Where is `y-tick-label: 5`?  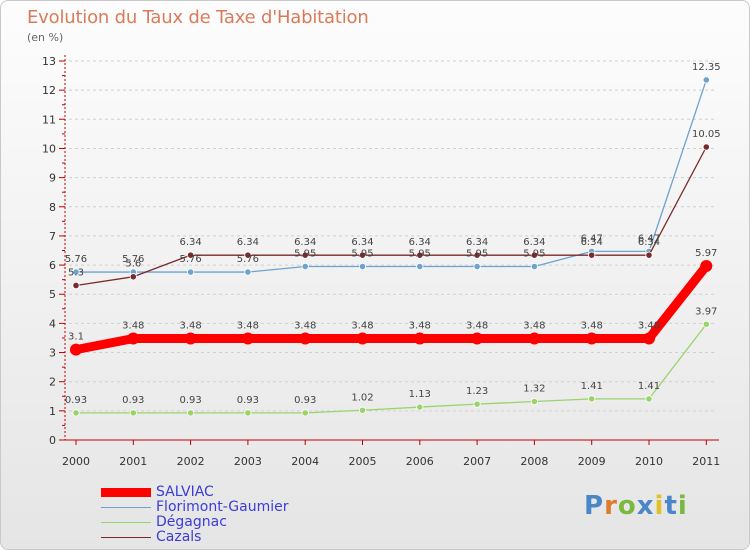 y-tick-label: 5 is located at coordinates (52, 294).